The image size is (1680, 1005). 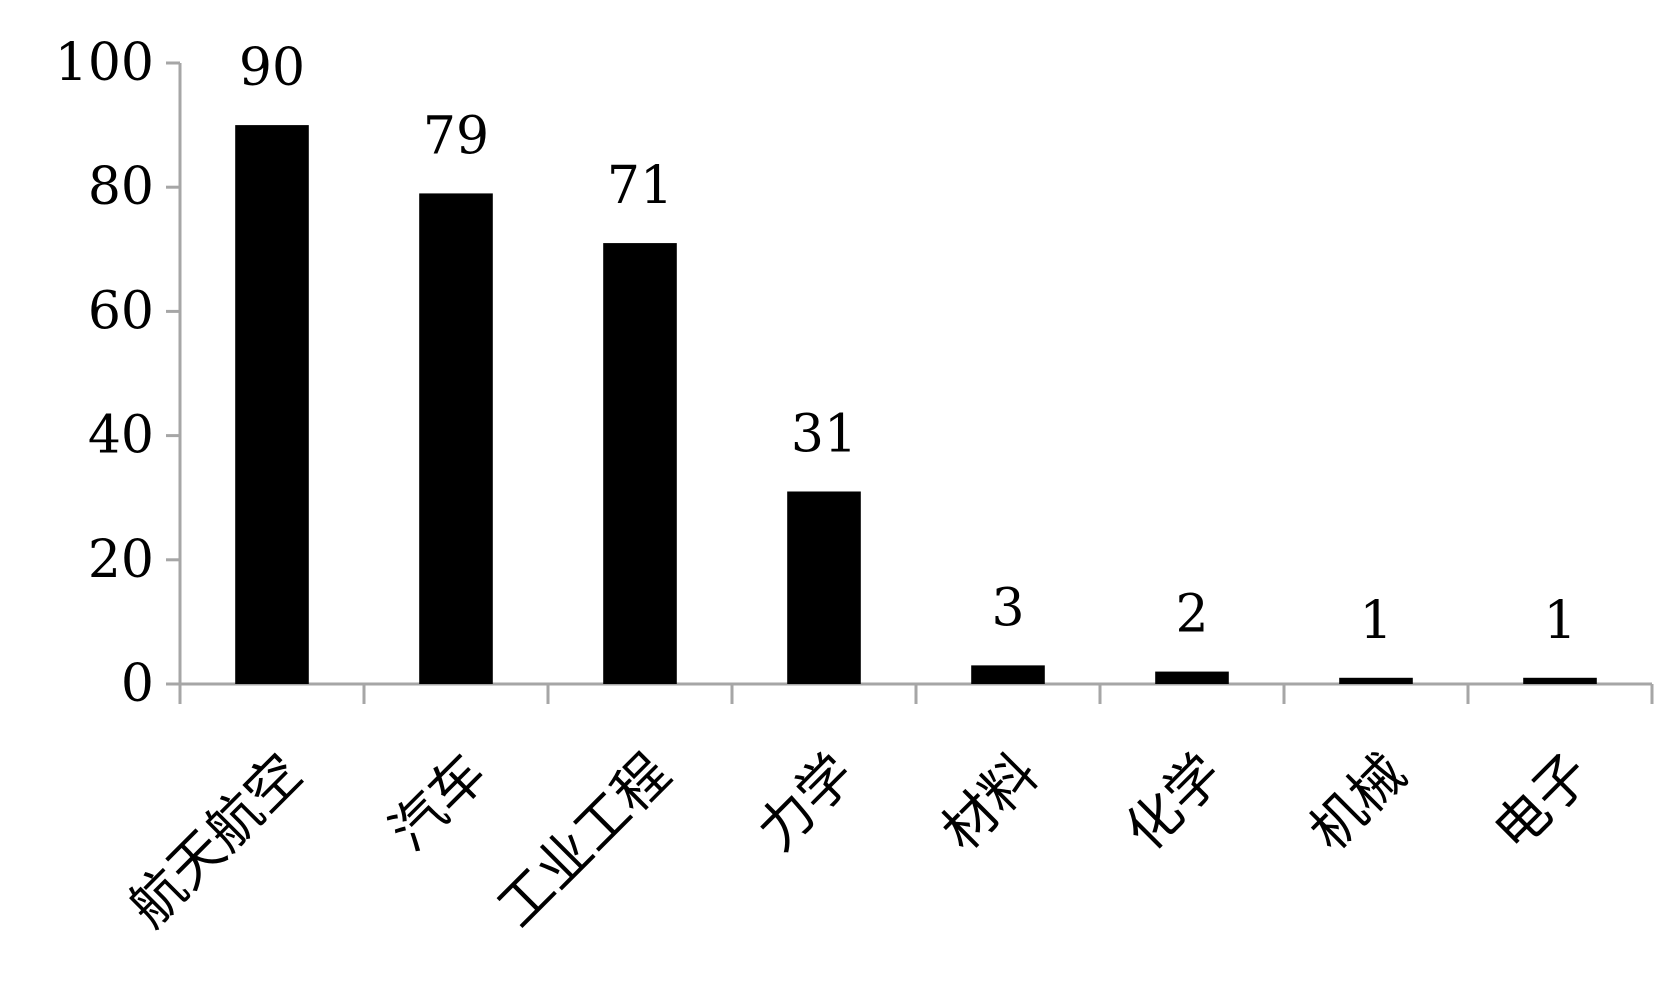 What do you see at coordinates (583, 840) in the screenshot?
I see `category-label: 工业工程` at bounding box center [583, 840].